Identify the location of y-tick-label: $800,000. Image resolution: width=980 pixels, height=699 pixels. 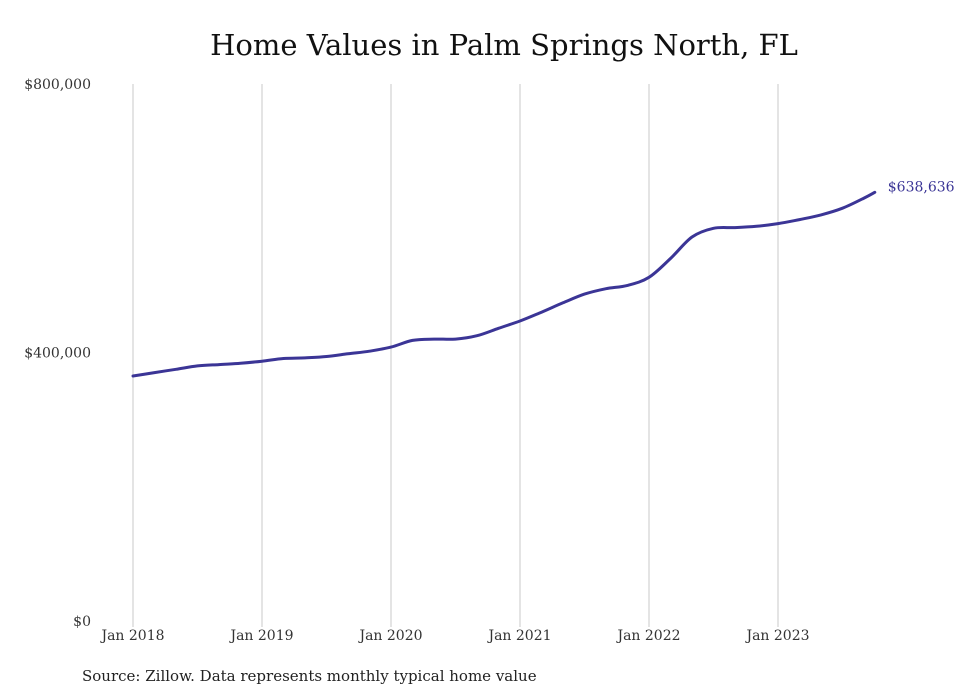
(57, 85).